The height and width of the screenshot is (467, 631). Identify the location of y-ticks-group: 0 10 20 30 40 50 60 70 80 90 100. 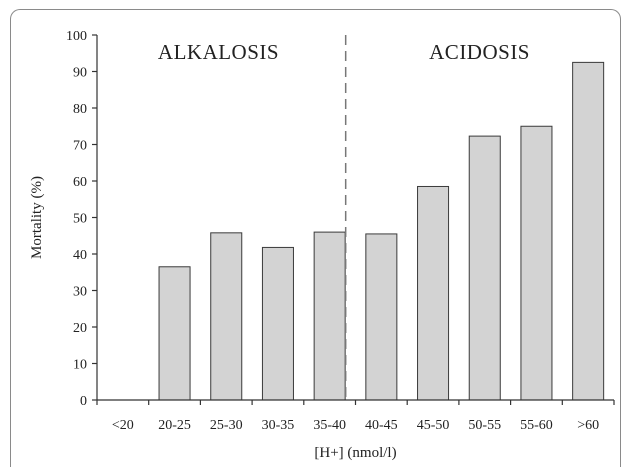
(81, 219).